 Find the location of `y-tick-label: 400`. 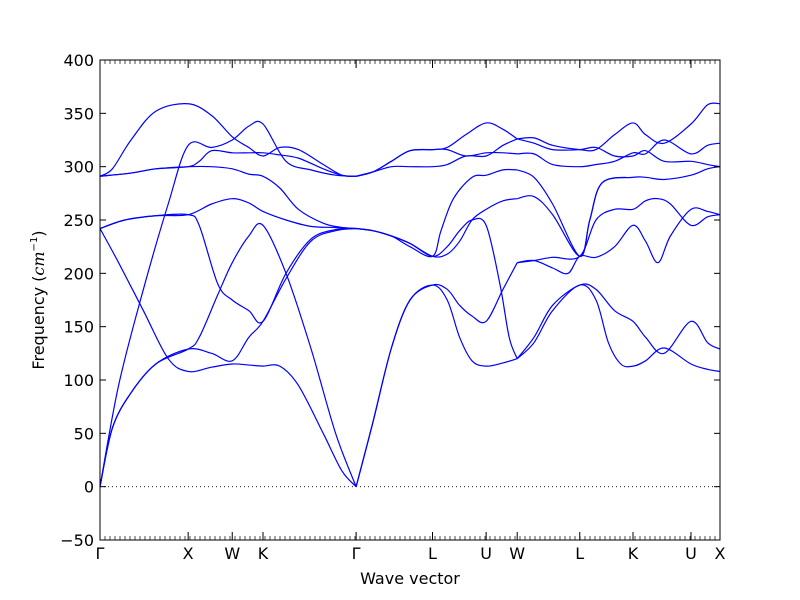

y-tick-label: 400 is located at coordinates (78, 60).